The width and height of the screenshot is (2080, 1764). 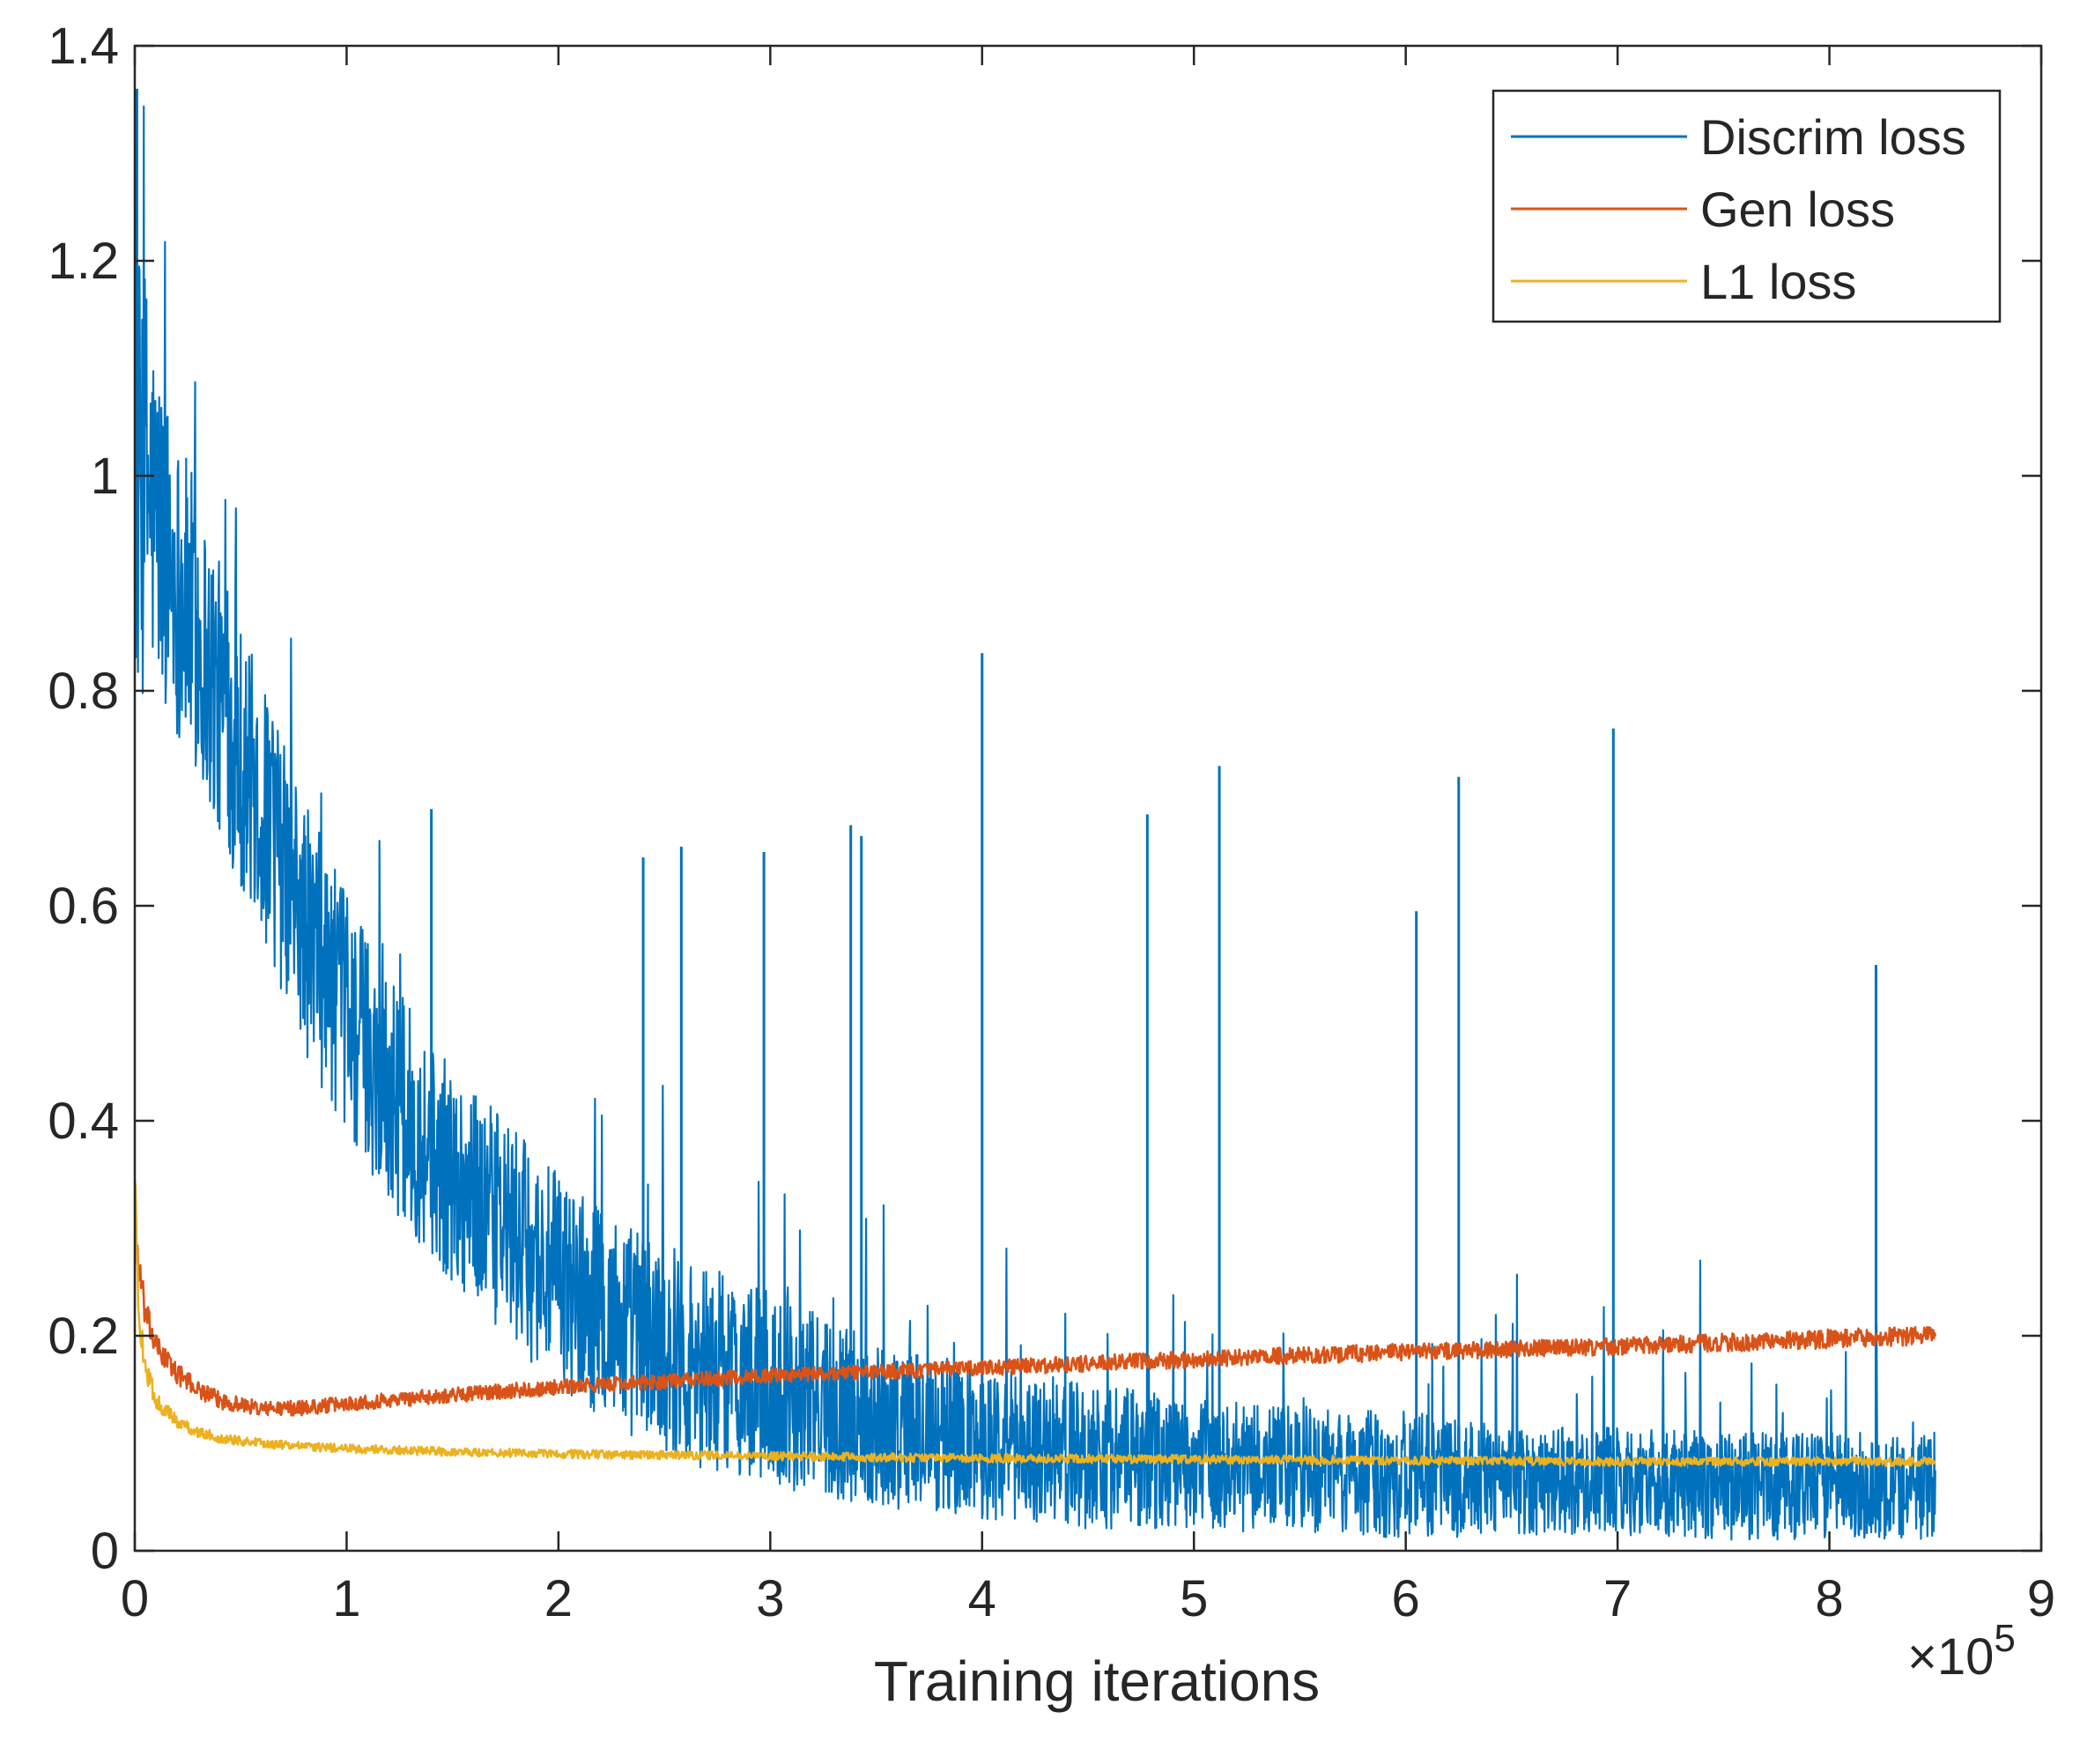 What do you see at coordinates (770, 1598) in the screenshot?
I see `x-tick-label: 3` at bounding box center [770, 1598].